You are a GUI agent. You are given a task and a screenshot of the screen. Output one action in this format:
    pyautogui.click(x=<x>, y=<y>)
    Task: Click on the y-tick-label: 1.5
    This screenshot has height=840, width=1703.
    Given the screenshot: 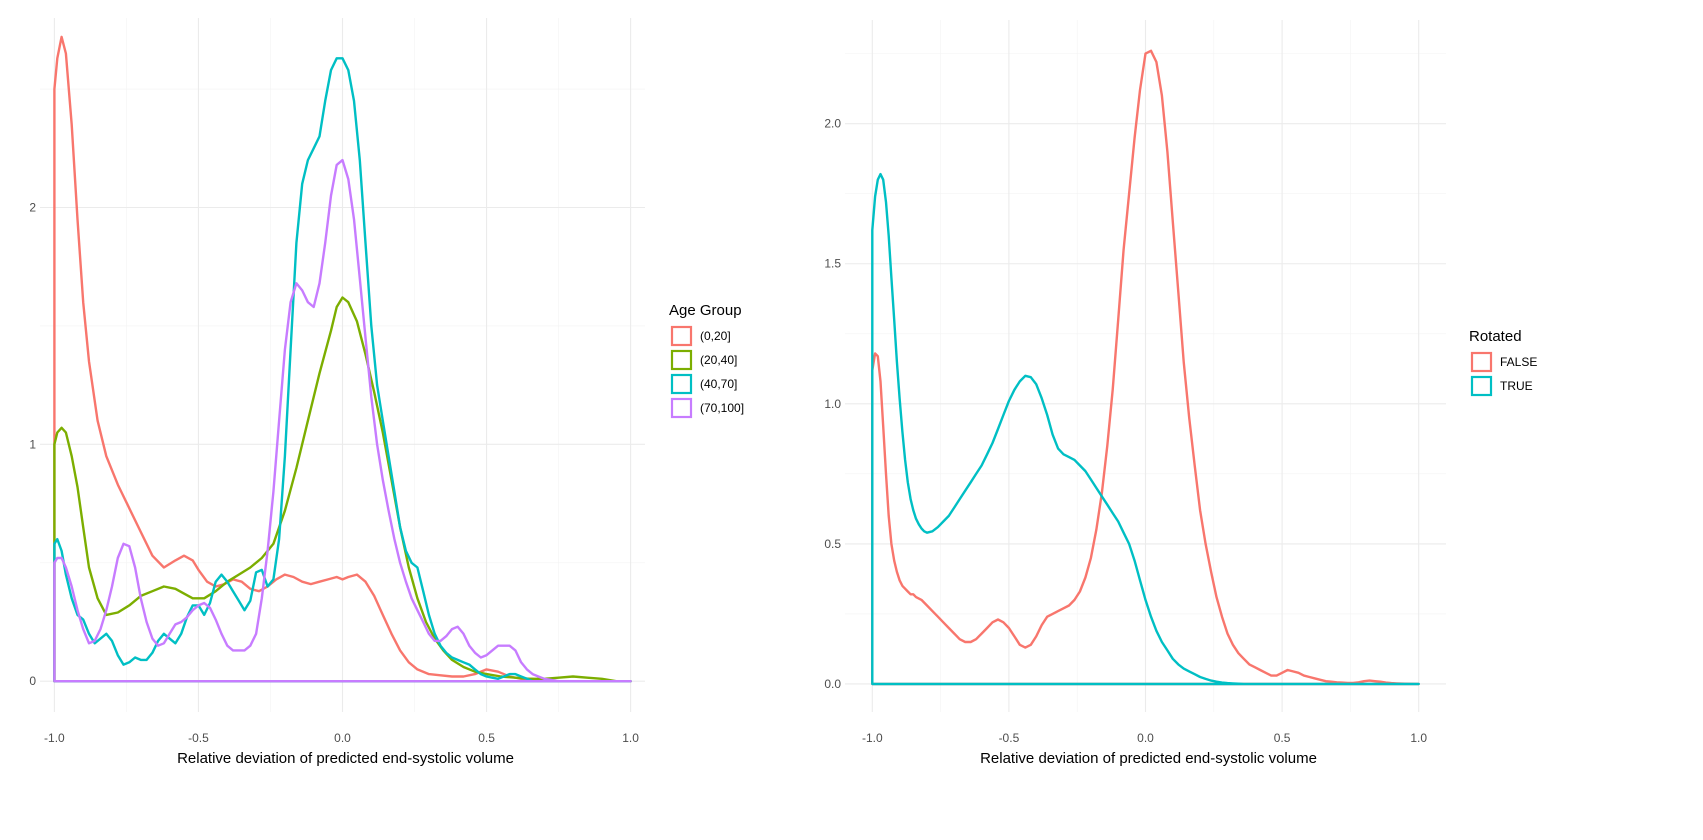 What is the action you would take?
    pyautogui.click(x=832, y=264)
    